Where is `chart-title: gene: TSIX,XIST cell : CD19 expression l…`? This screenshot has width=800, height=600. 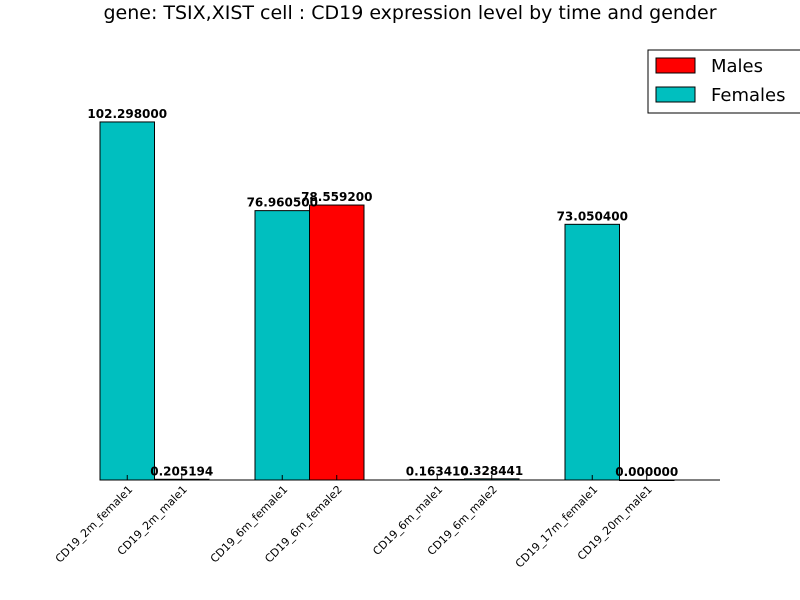
chart-title: gene: TSIX,XIST cell : CD19 expression l… is located at coordinates (409, 13).